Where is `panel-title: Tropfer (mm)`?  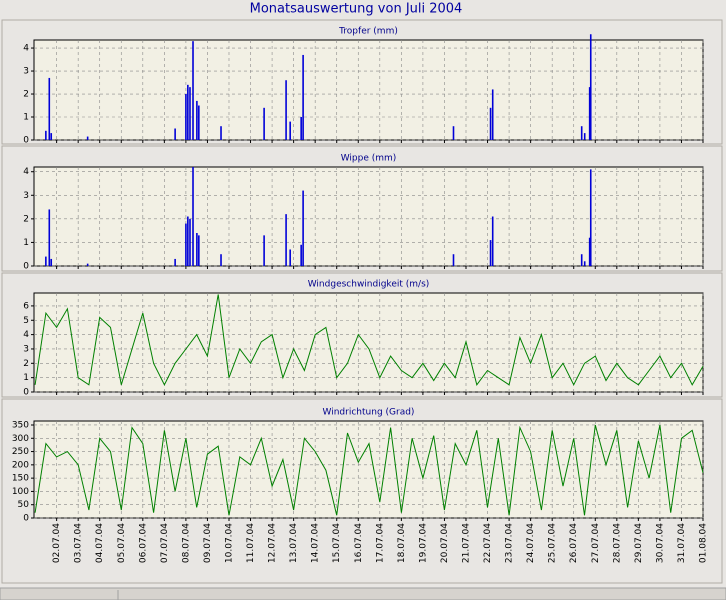
panel-title: Tropfer (mm) is located at coordinates (368, 32).